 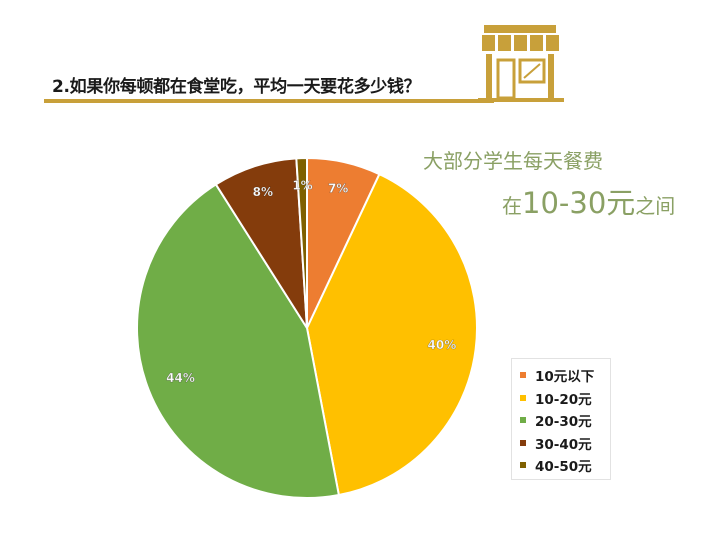 I want to click on legend-label: 30-40元, so click(x=563, y=444).